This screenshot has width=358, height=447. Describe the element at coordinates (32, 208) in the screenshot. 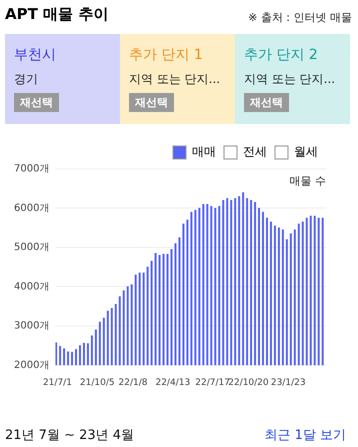

I see `y-tick-label: 6000개` at that location.